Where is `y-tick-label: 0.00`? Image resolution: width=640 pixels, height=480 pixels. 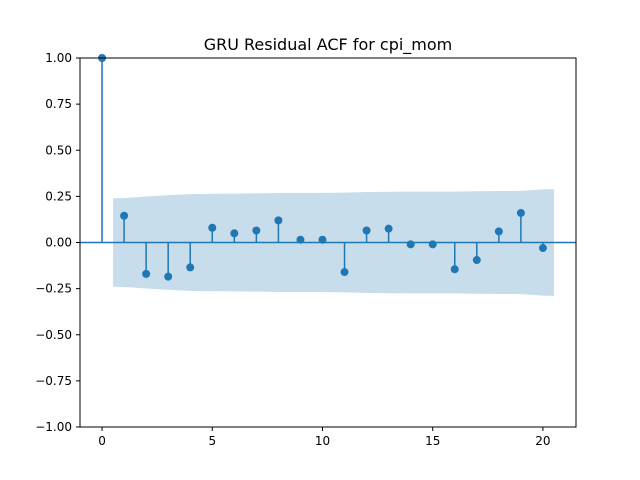 y-tick-label: 0.00 is located at coordinates (58, 243).